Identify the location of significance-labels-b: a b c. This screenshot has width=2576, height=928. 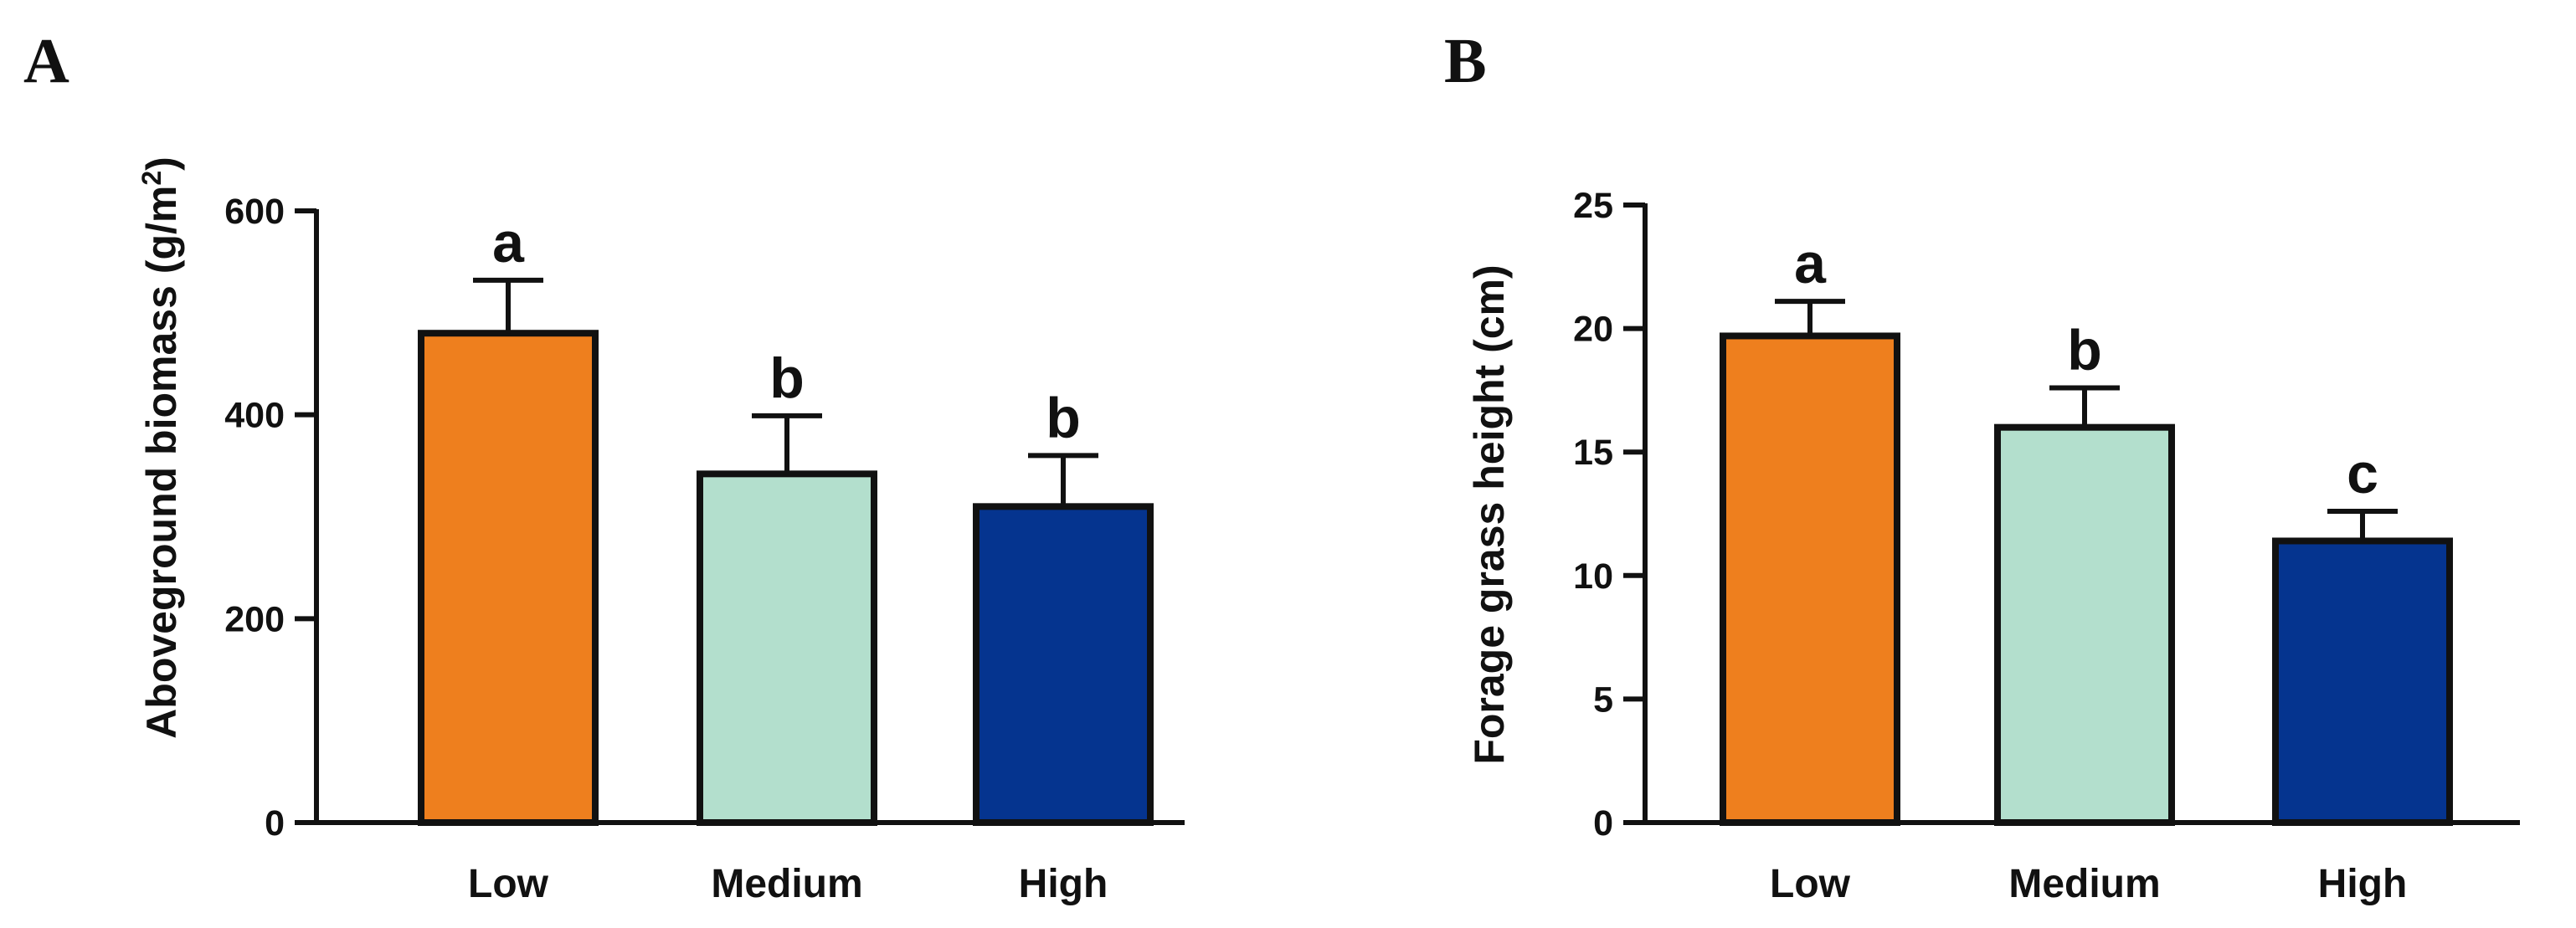
(2086, 368).